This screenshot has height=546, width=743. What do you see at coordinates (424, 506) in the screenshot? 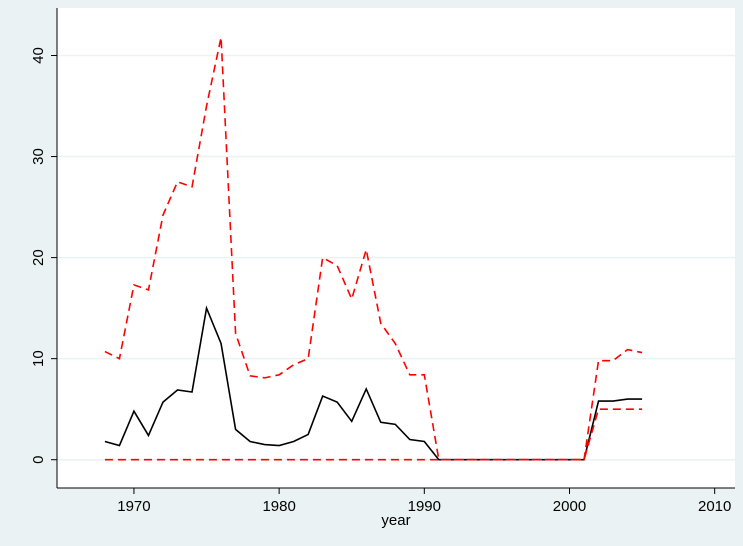
I see `x-tick-label: 1990` at bounding box center [424, 506].